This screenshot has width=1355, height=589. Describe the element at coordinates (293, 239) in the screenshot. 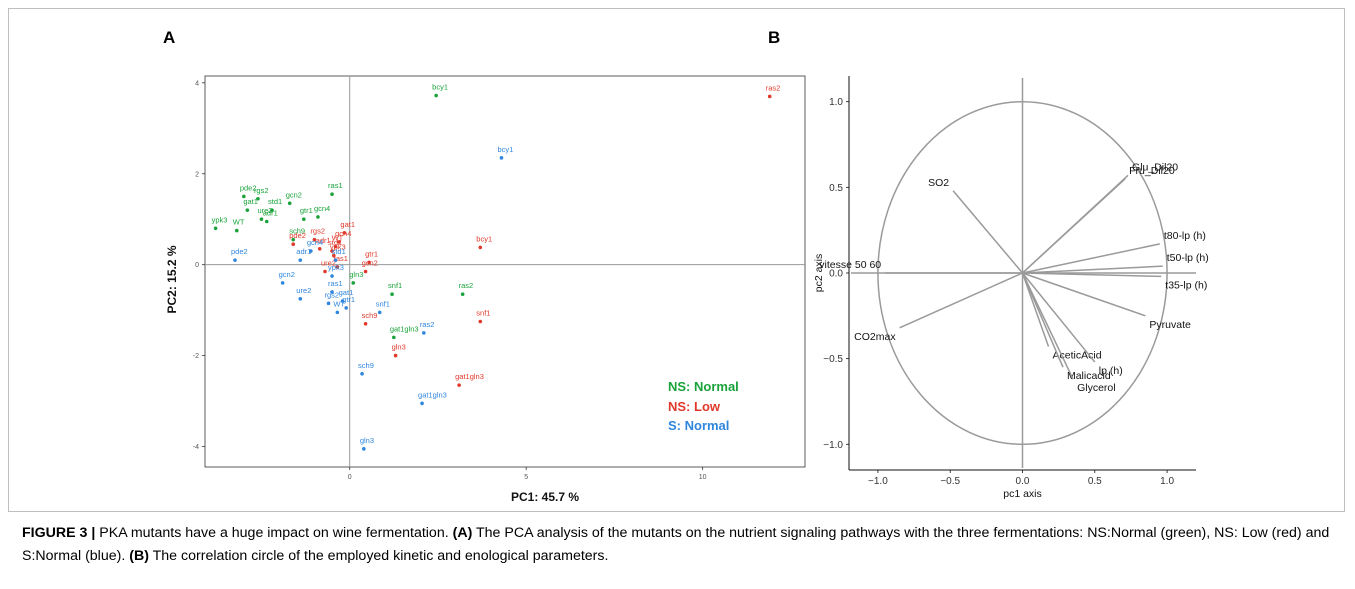

I see `point-ns-normal-sch9` at that location.